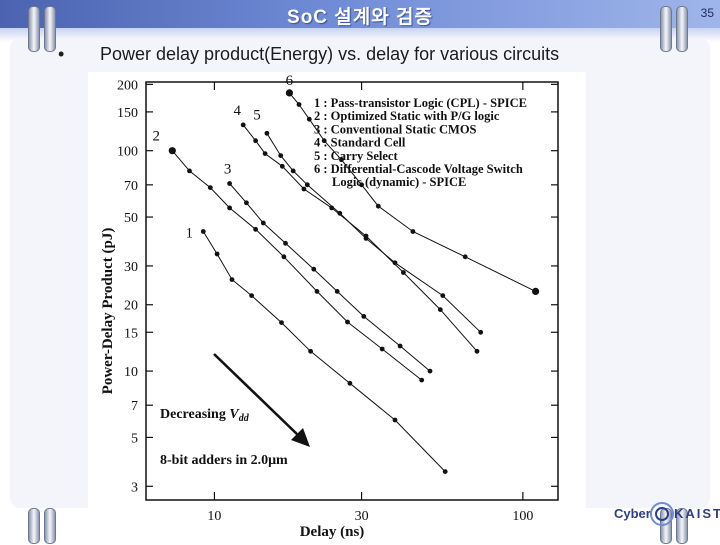 This screenshot has width=720, height=545. I want to click on series-5-label: 5, so click(257, 115).